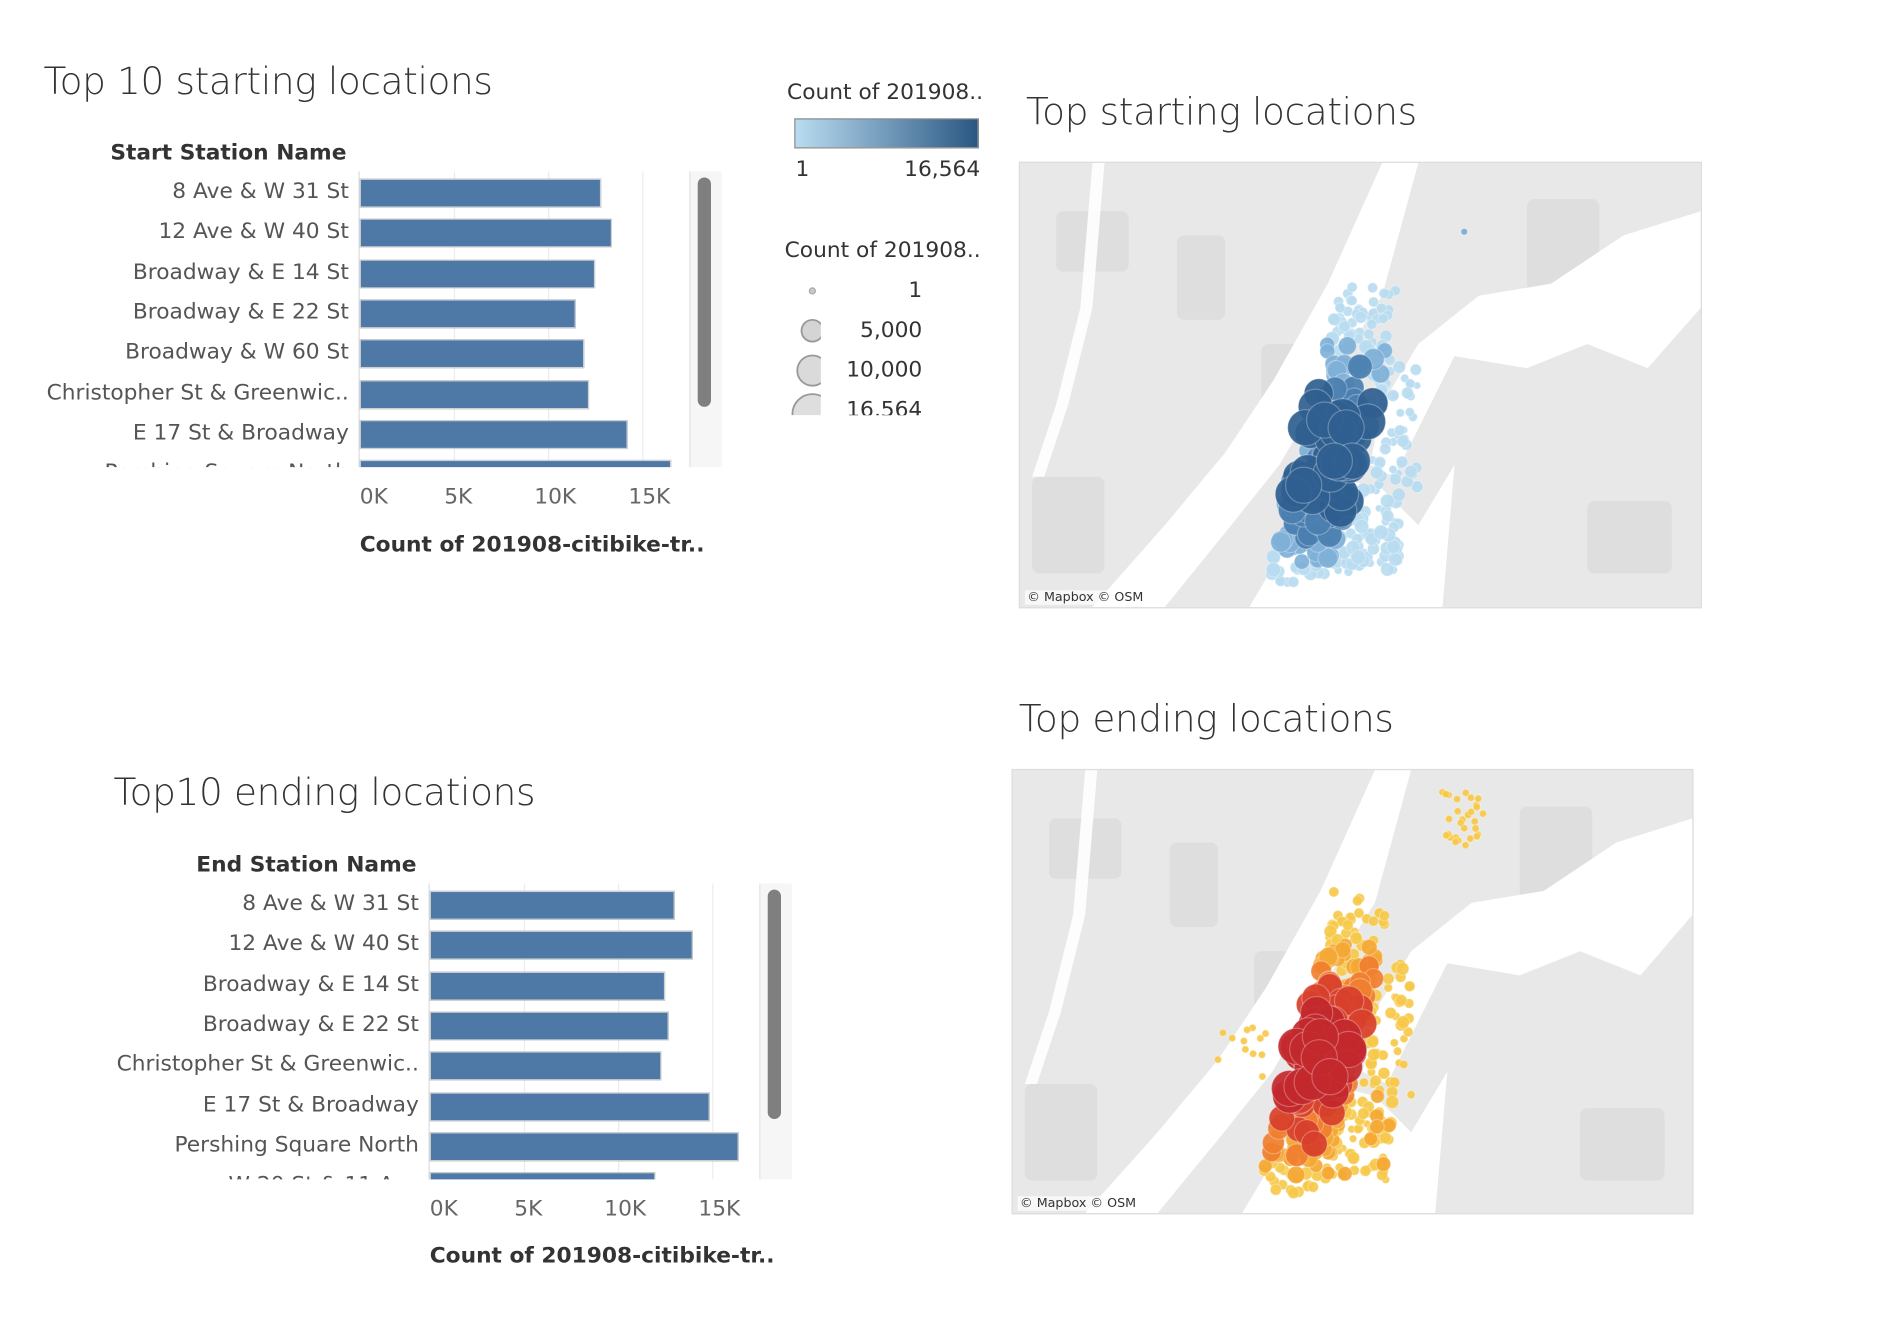 Image resolution: width=1883 pixels, height=1337 pixels. What do you see at coordinates (1221, 112) in the screenshot?
I see `start-map-title: Top starting locations` at bounding box center [1221, 112].